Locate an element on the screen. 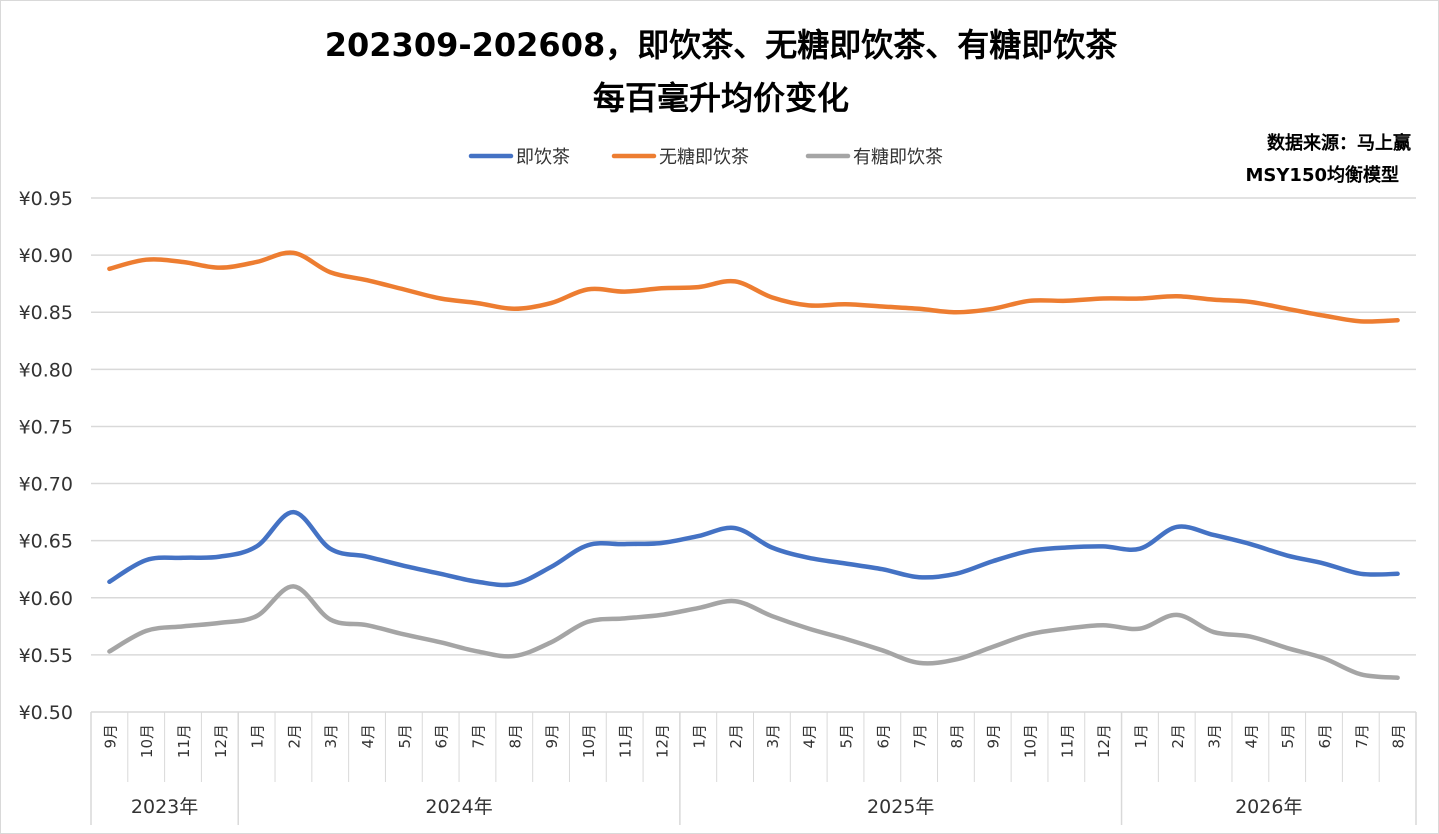  legend-item-youtang: 有糖即饮茶 is located at coordinates (874, 157).